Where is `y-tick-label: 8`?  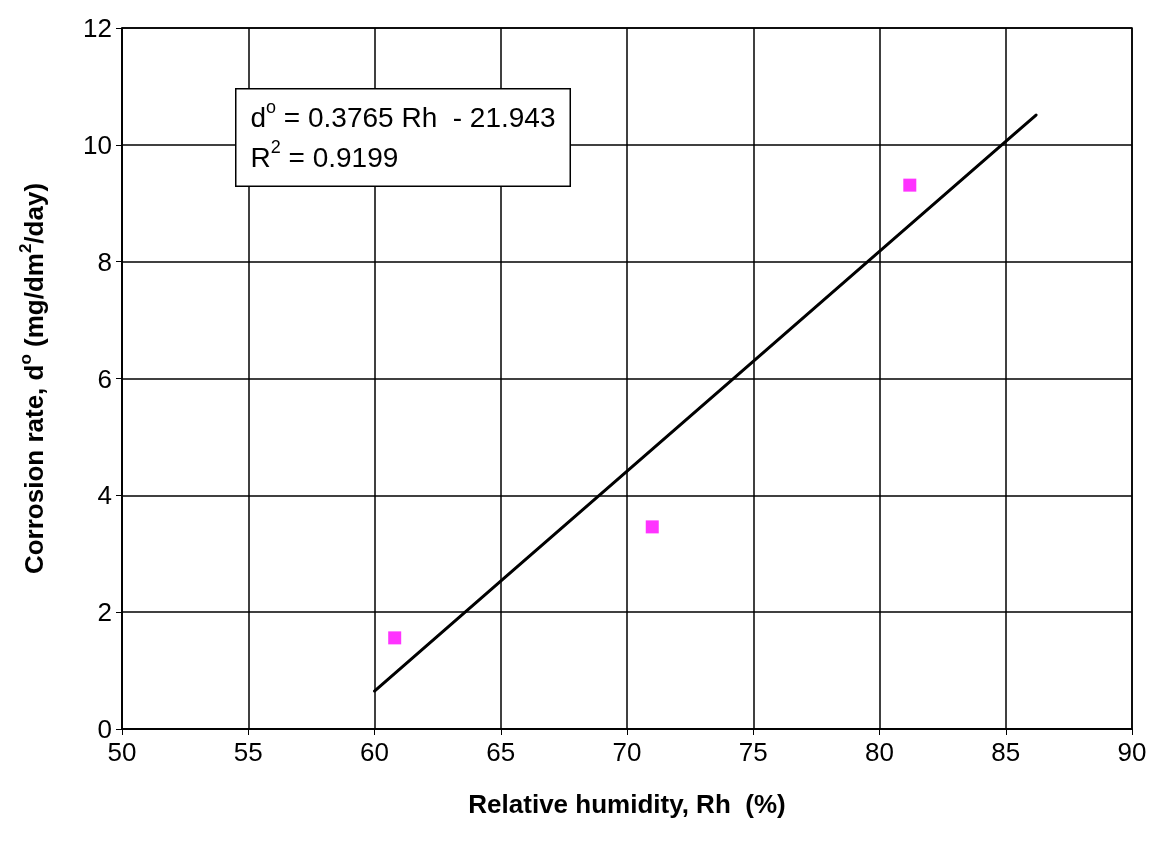
y-tick-label: 8 is located at coordinates (104, 261).